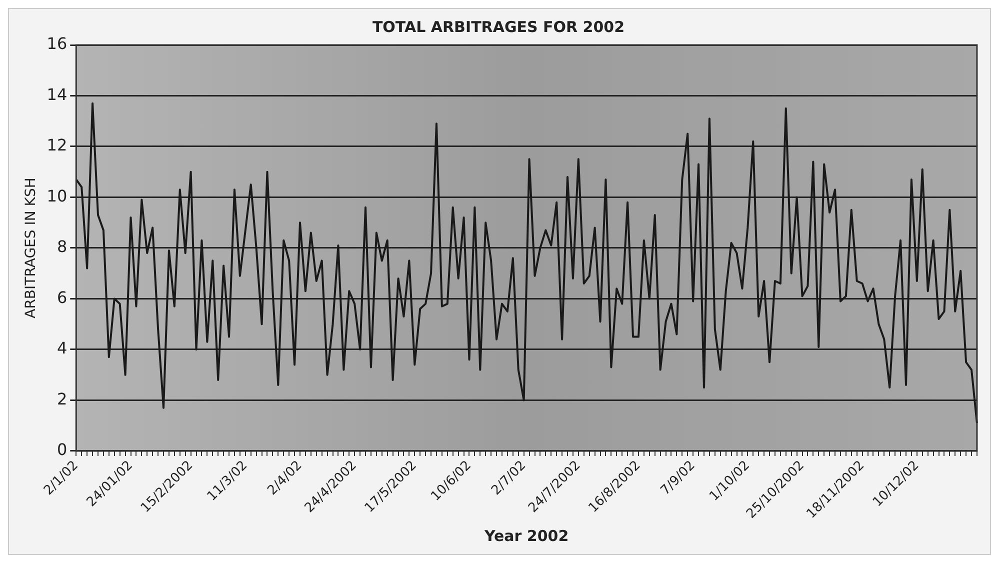  Describe the element at coordinates (31, 248) in the screenshot. I see `y-axis-title: ARBITRAGES IN KSH` at that location.